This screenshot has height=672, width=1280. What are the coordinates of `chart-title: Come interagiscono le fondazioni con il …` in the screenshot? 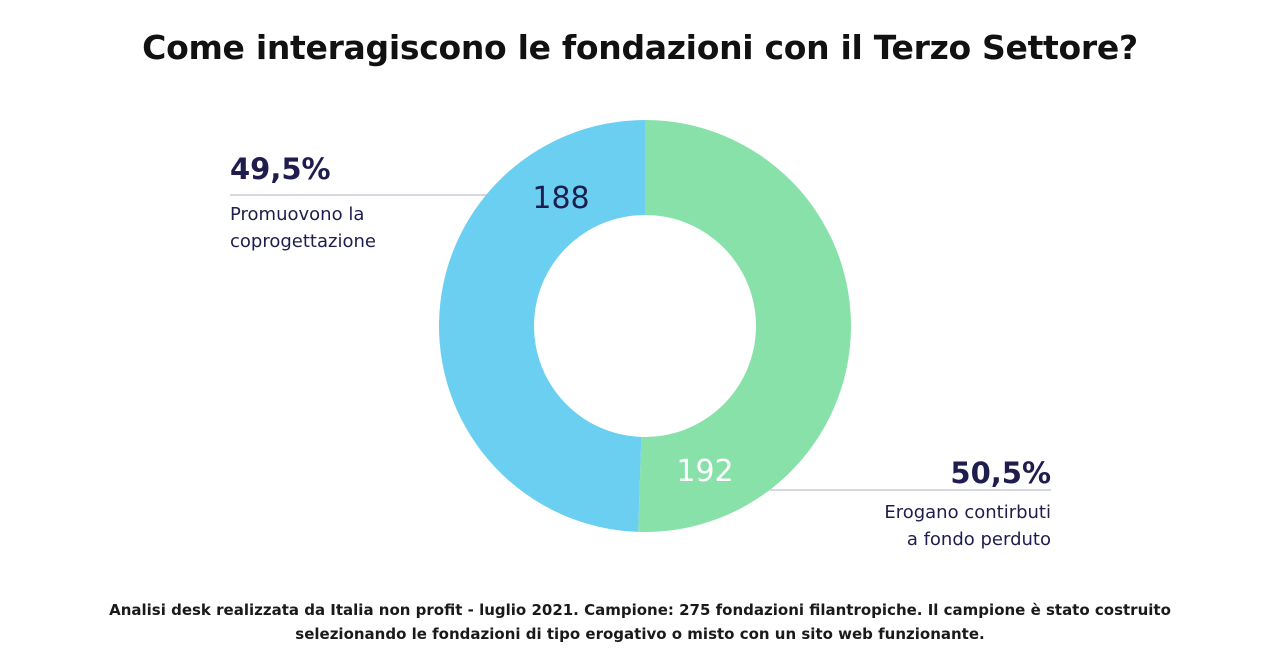 It's located at (640, 47).